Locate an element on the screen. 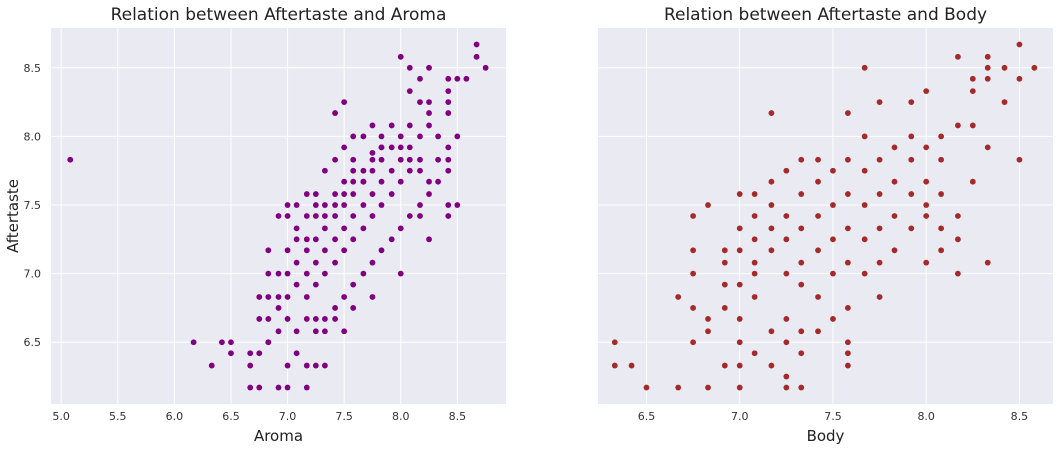 The width and height of the screenshot is (1061, 450). aroma-chart-title: Relation between Aftertaste and Aroma is located at coordinates (279, 15).